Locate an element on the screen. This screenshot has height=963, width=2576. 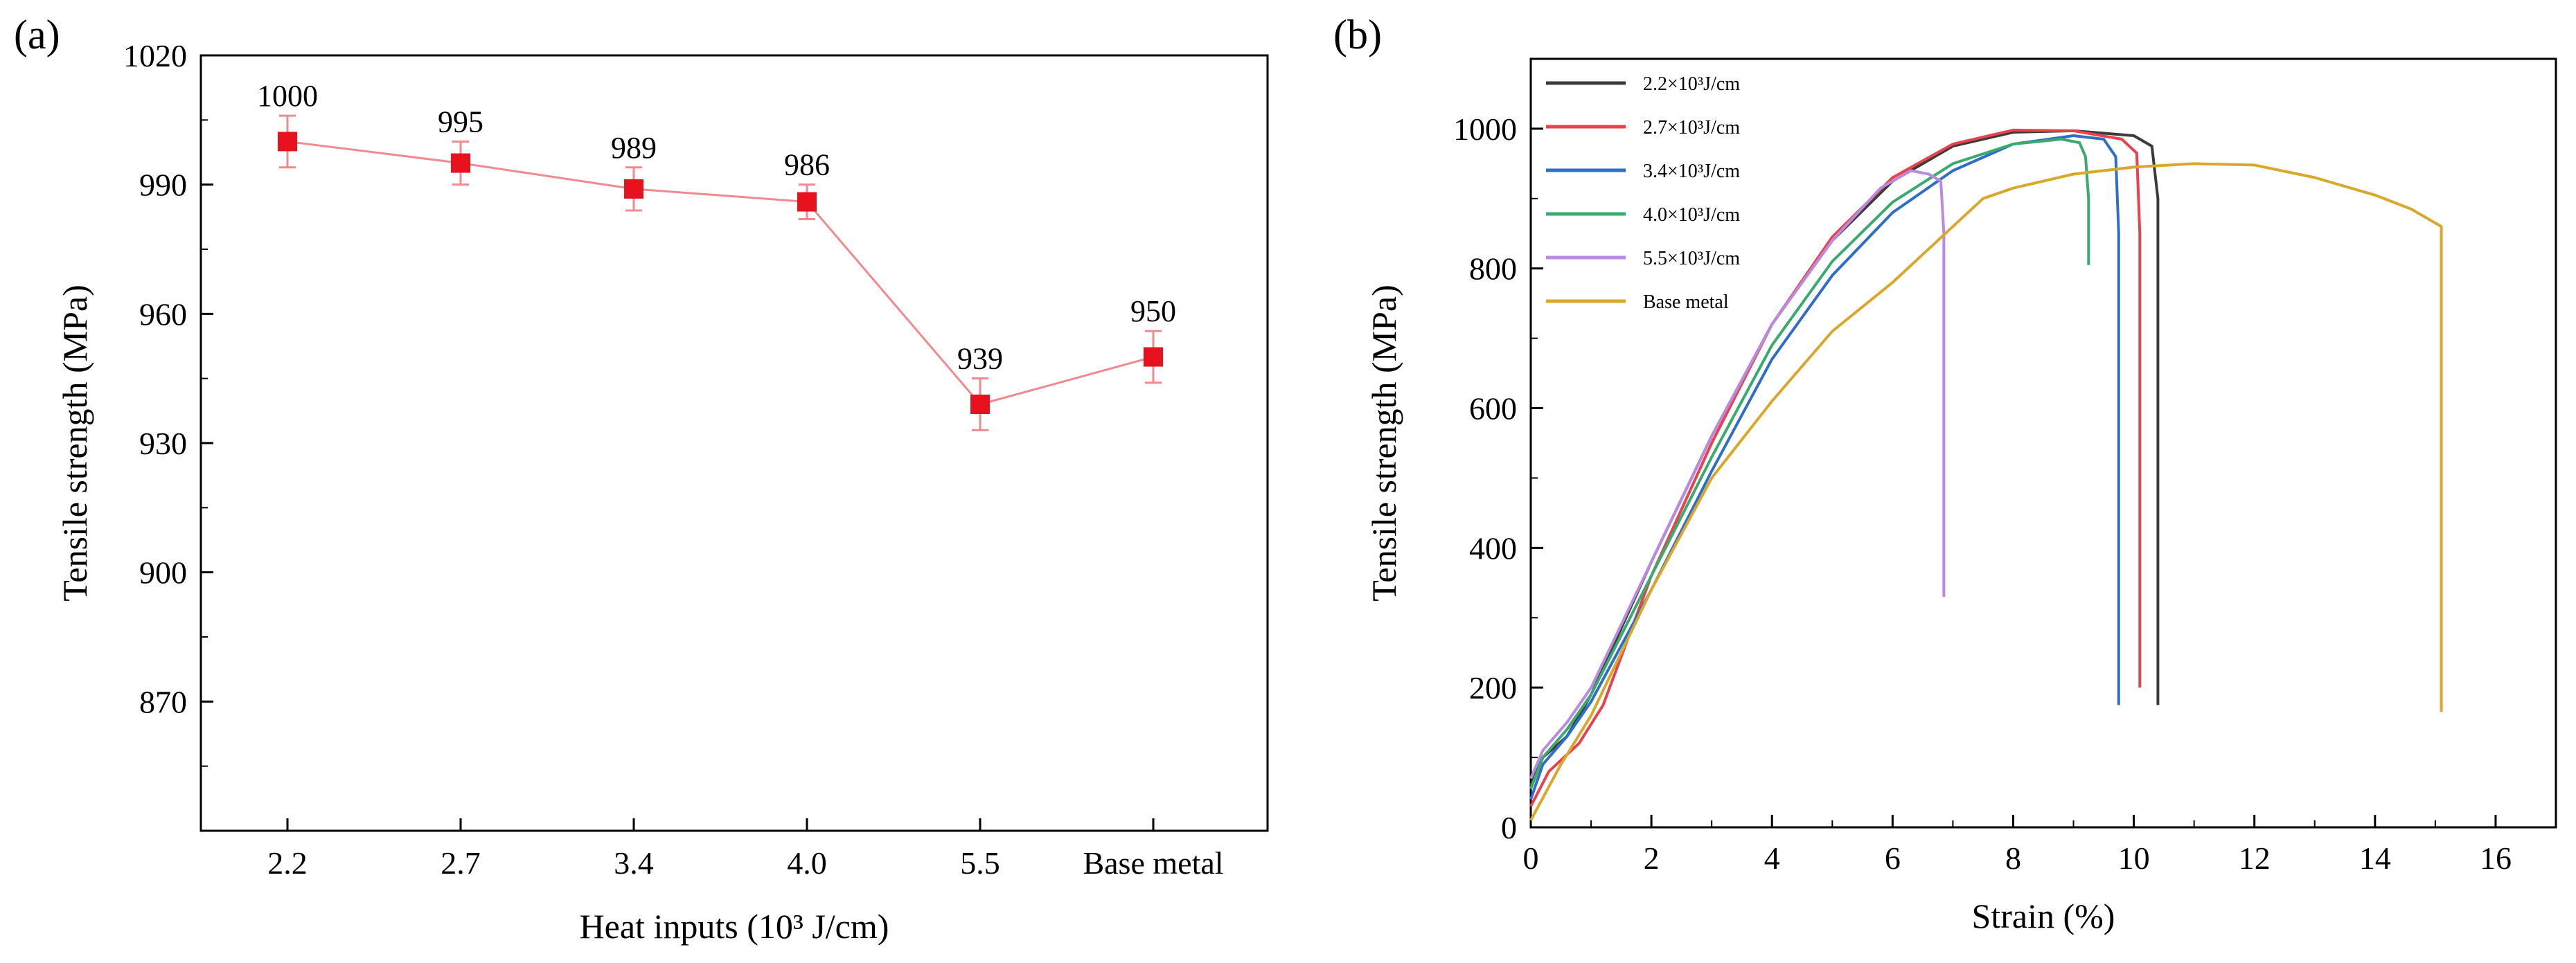
a-x-tick-label: 3.4 is located at coordinates (634, 863).